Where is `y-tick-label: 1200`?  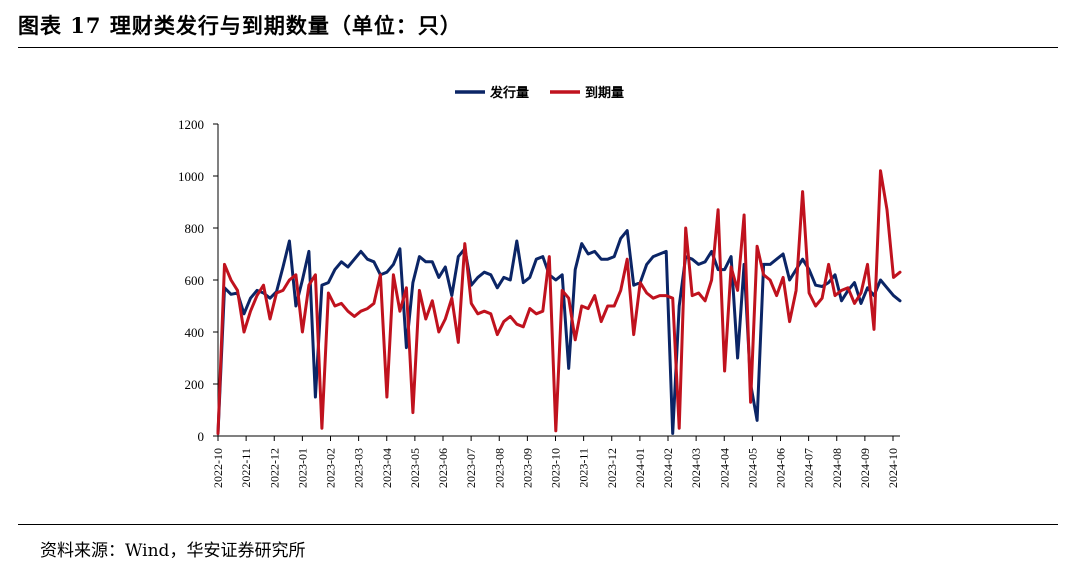 y-tick-label: 1200 is located at coordinates (191, 124).